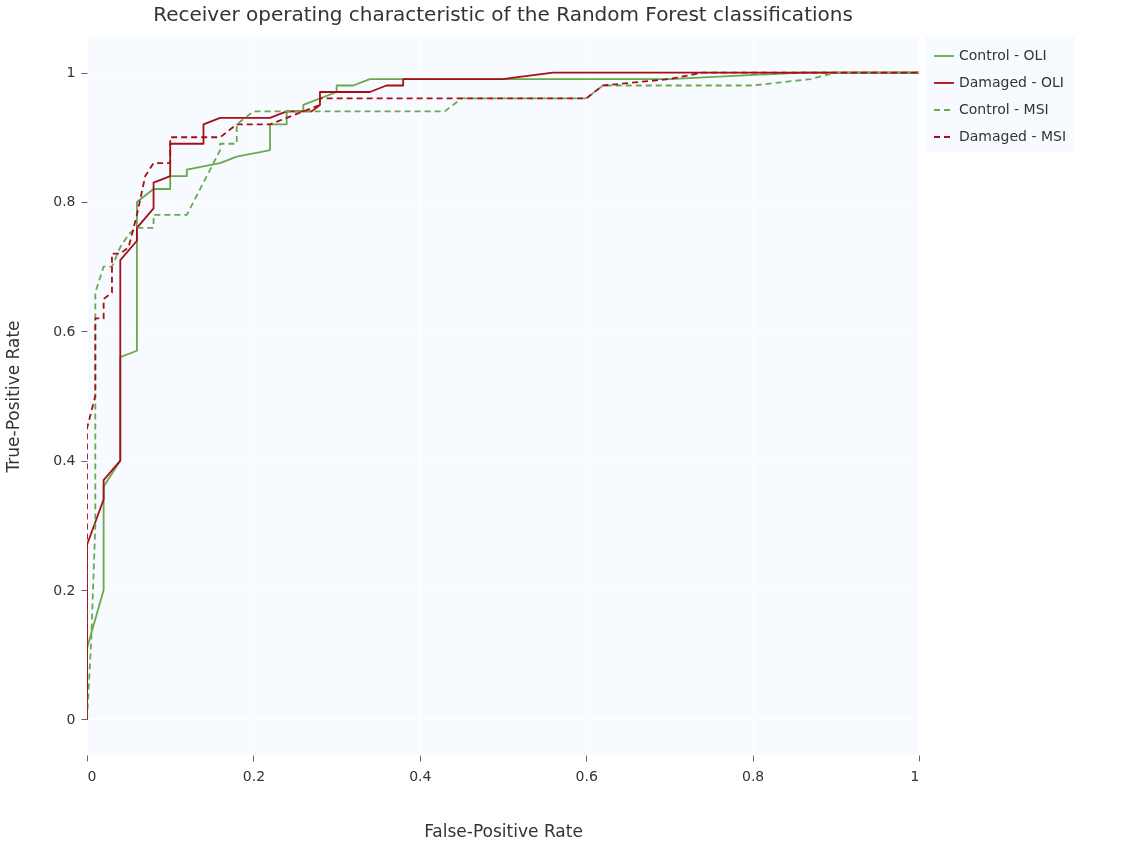  I want to click on x-tick-label: 0.6, so click(586, 775).